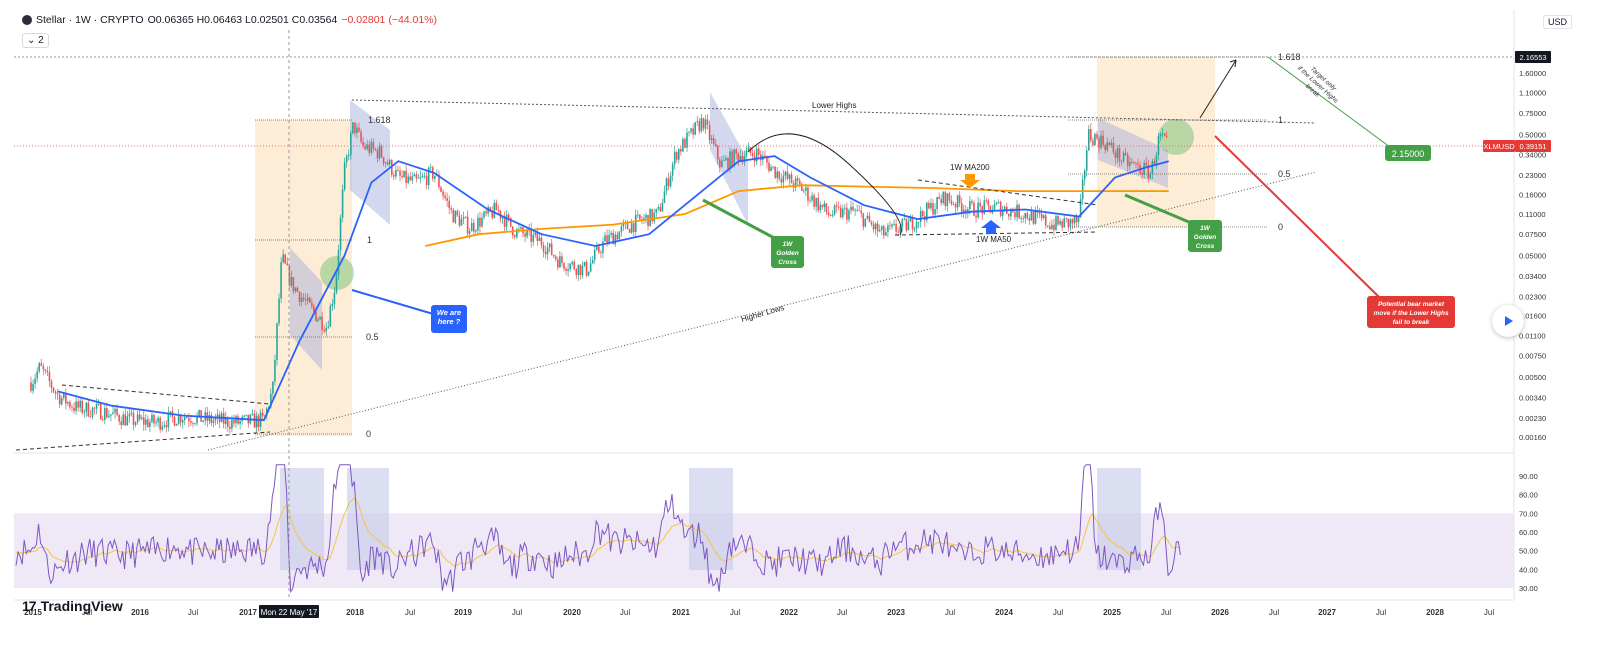 This screenshot has height=659, width=1600. I want to click on bear-market-callout-text: move if the Lower Highs, so click(1411, 313).